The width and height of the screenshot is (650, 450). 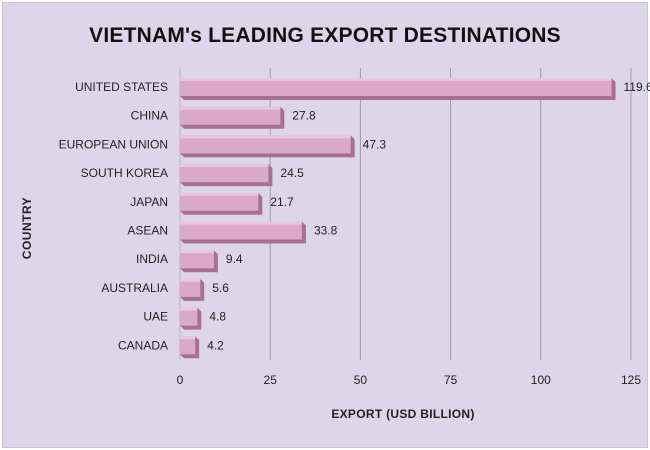 I want to click on value-label: 9.4, so click(x=234, y=259).